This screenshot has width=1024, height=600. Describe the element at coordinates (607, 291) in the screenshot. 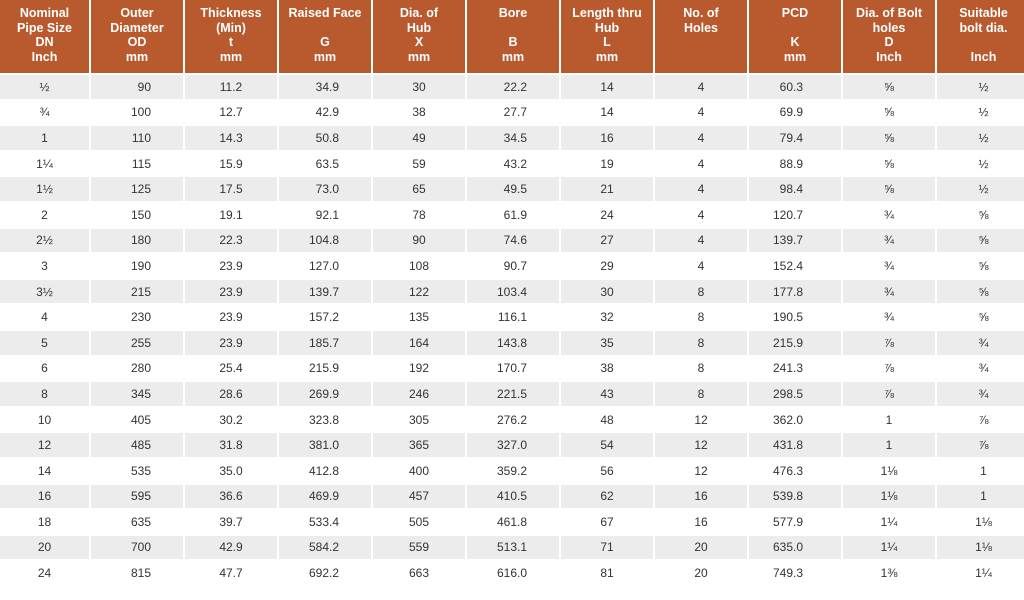

I see `cell-length-thru-hub: 30` at that location.